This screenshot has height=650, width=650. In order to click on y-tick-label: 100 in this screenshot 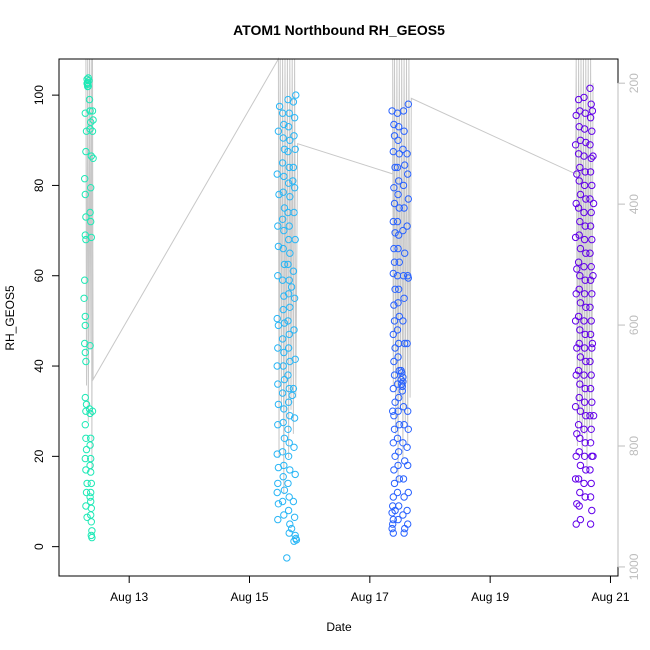, I will do `click(39, 95)`.